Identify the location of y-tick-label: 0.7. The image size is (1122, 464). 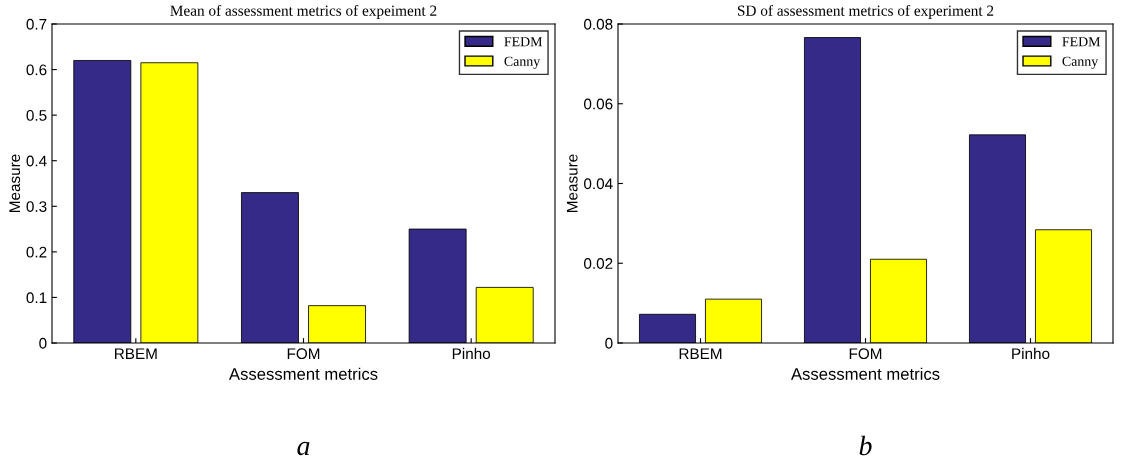
(36, 24).